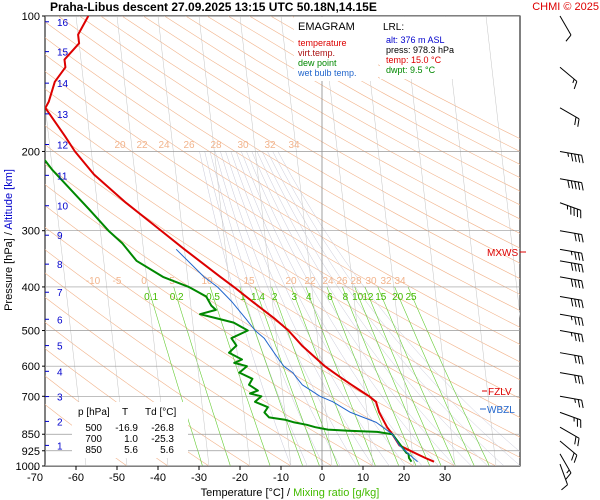 The height and width of the screenshot is (500, 600). I want to click on altitude-tick-label: 3, so click(60, 398).